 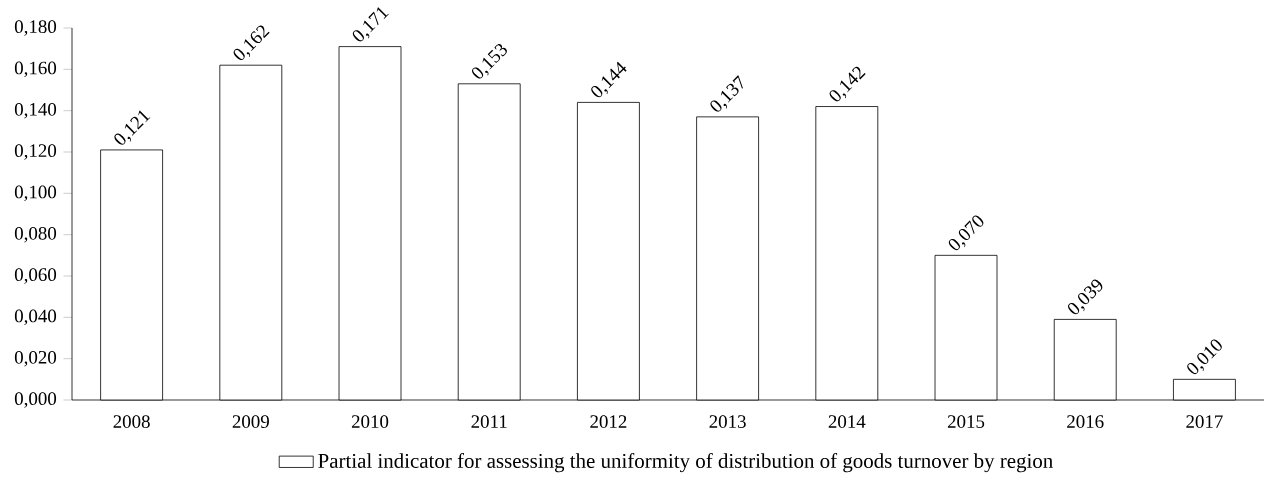 What do you see at coordinates (966, 421) in the screenshot?
I see `x-tick-label: 2015` at bounding box center [966, 421].